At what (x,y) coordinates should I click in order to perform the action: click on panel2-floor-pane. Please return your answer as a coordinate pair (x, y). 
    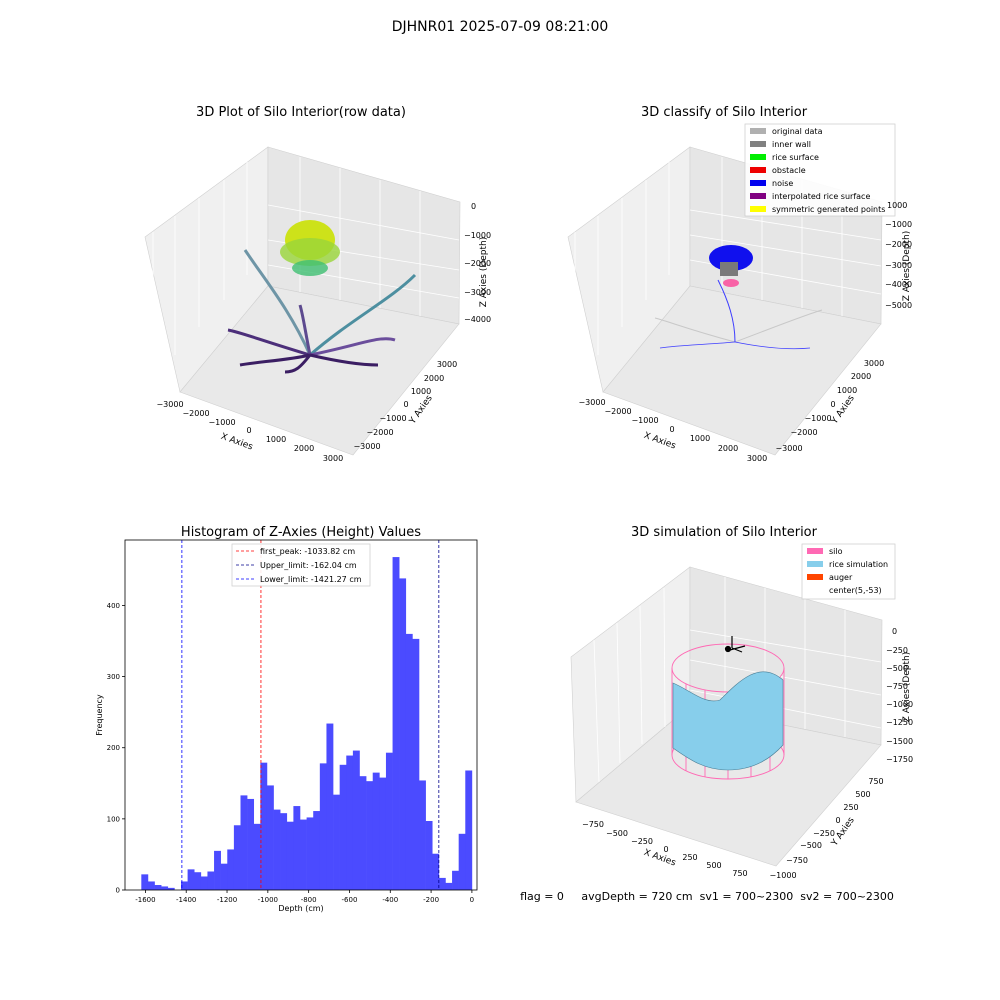
    Looking at the image, I should click on (742, 370).